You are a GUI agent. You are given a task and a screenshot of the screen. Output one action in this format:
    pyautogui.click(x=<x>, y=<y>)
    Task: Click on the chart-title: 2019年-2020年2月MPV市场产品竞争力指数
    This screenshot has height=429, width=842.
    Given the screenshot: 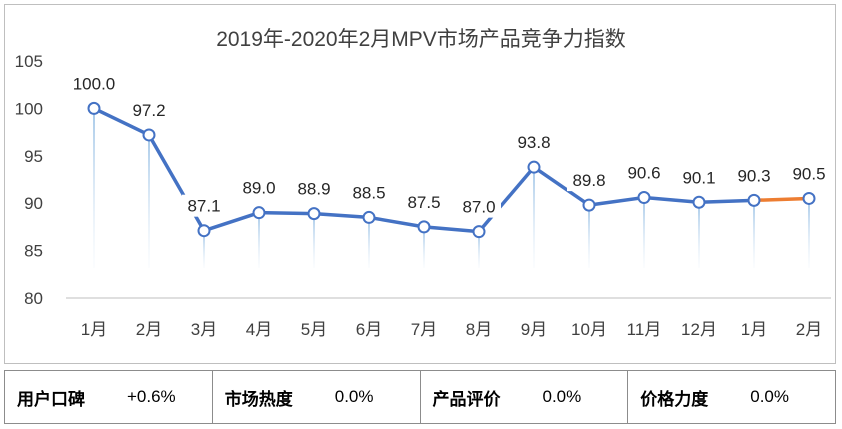 What is the action you would take?
    pyautogui.click(x=421, y=39)
    